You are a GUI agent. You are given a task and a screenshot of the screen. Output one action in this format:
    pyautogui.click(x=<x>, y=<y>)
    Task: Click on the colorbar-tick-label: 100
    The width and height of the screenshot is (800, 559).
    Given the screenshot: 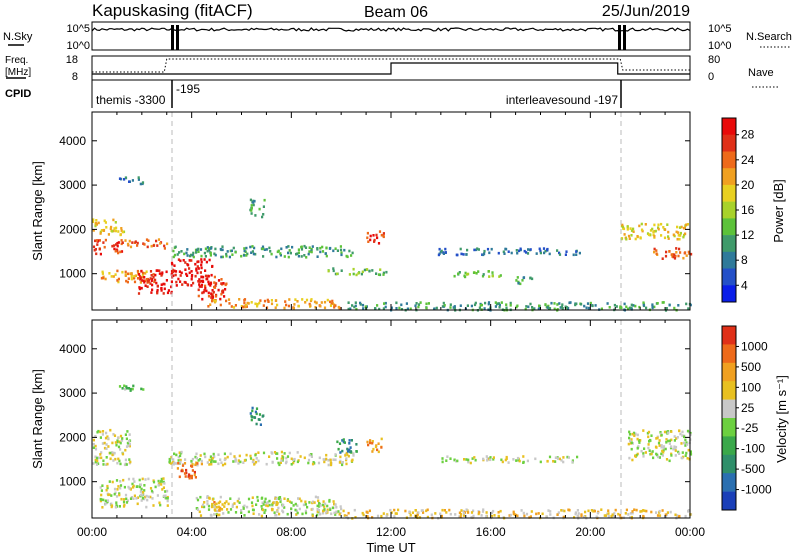 What is the action you would take?
    pyautogui.click(x=751, y=387)
    